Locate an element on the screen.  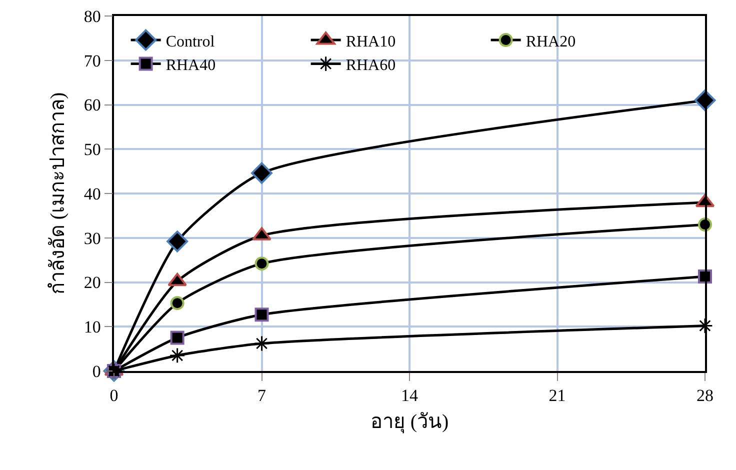
x-tick-label: 0 is located at coordinates (114, 396).